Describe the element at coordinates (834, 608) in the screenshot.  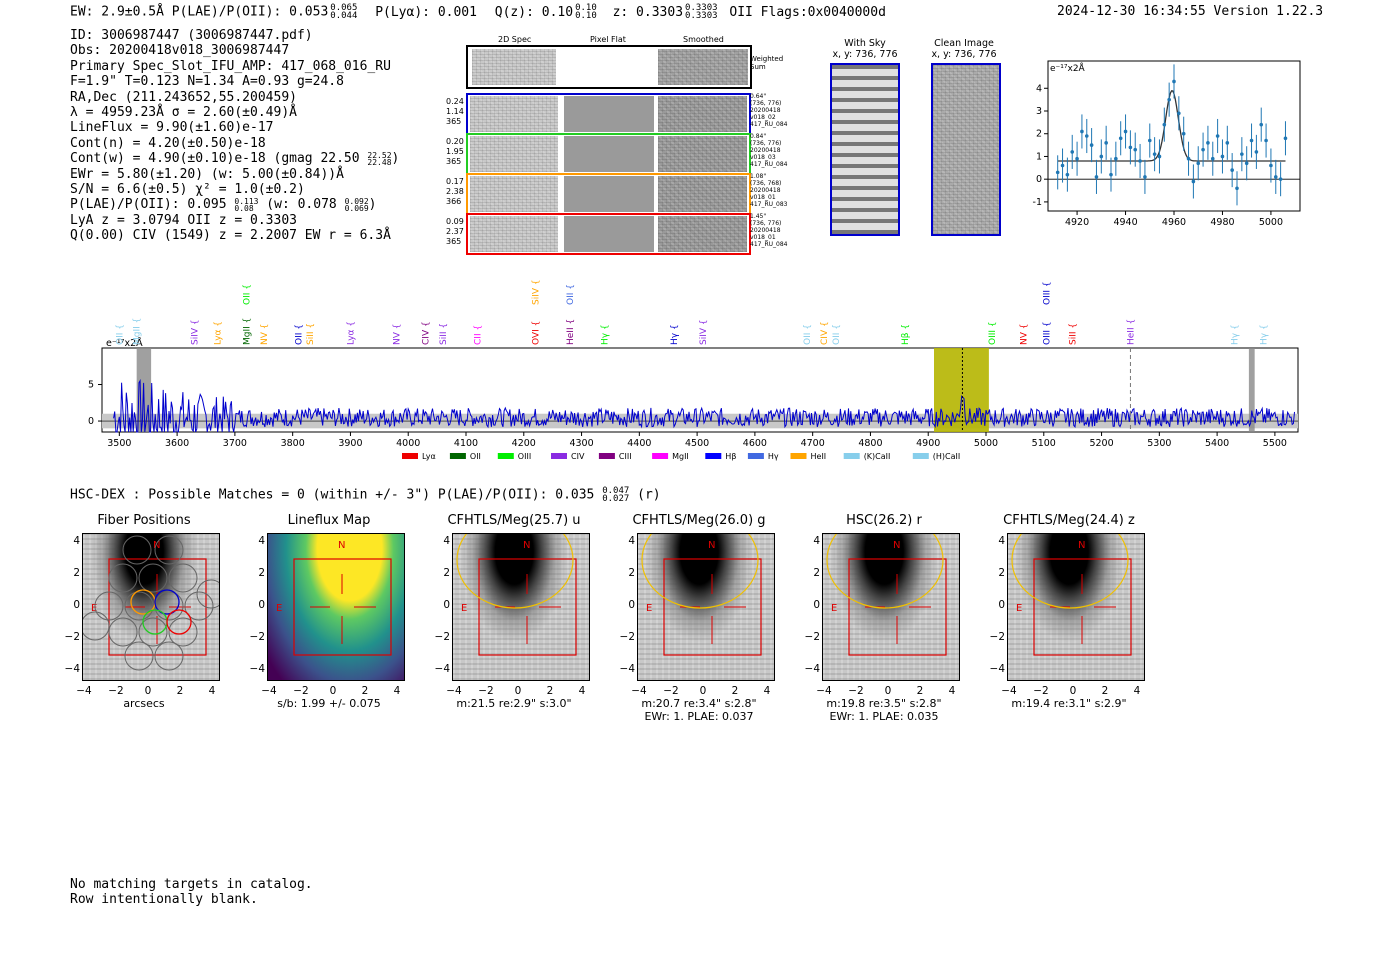
I see `cutout-east-label: E` at that location.